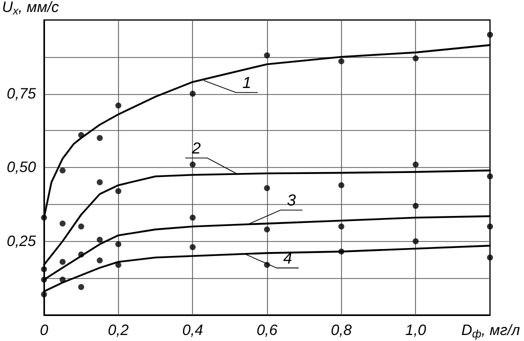 The width and height of the screenshot is (524, 341). Describe the element at coordinates (195, 149) in the screenshot. I see `annotation: 2` at that location.